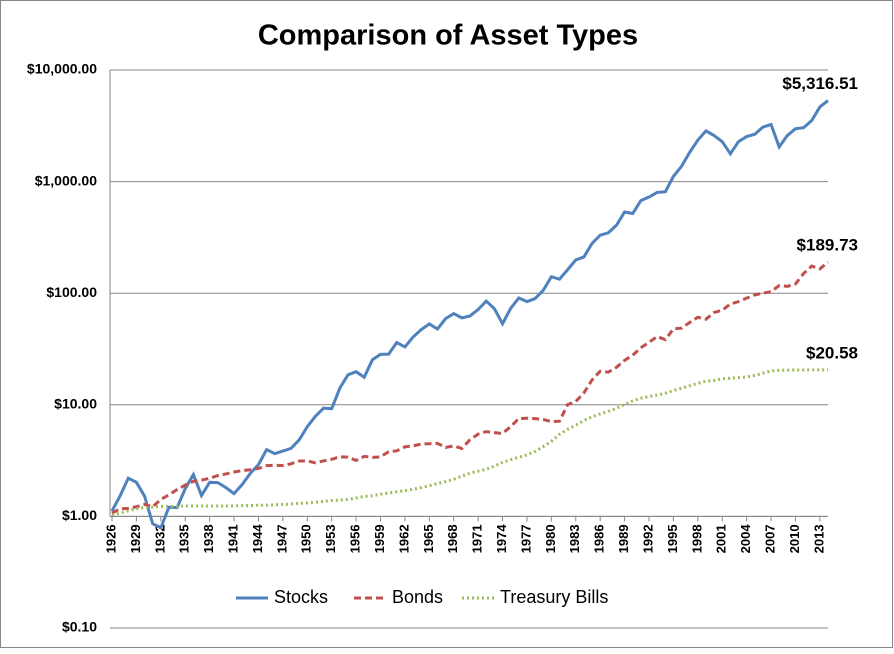  I want to click on x-tick-label: 1929, so click(135, 538).